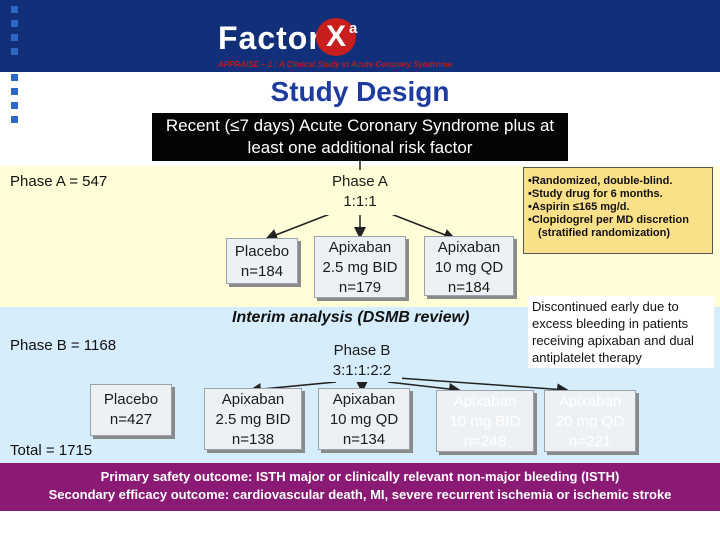 The width and height of the screenshot is (720, 540). What do you see at coordinates (364, 439) in the screenshot?
I see `arm-n: n=134` at bounding box center [364, 439].